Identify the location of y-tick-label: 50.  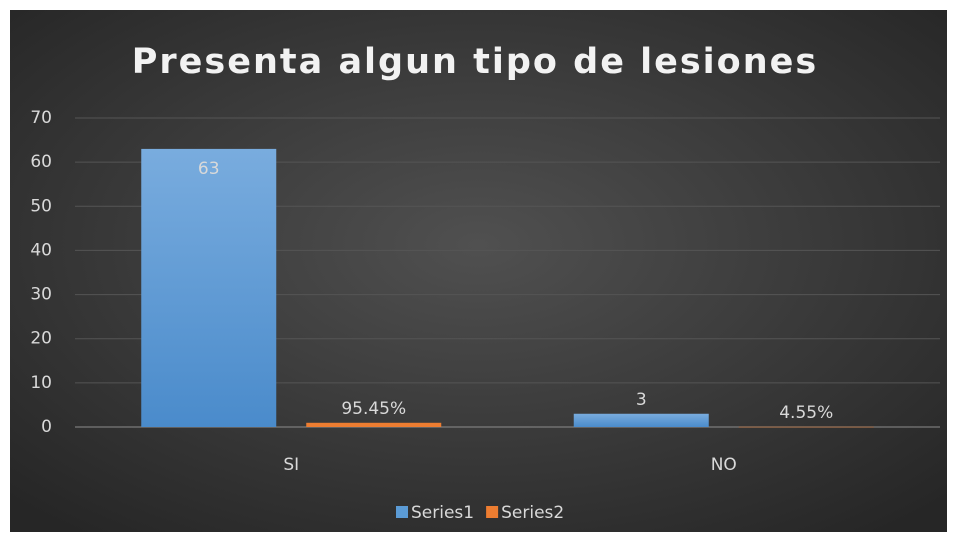
(41, 206).